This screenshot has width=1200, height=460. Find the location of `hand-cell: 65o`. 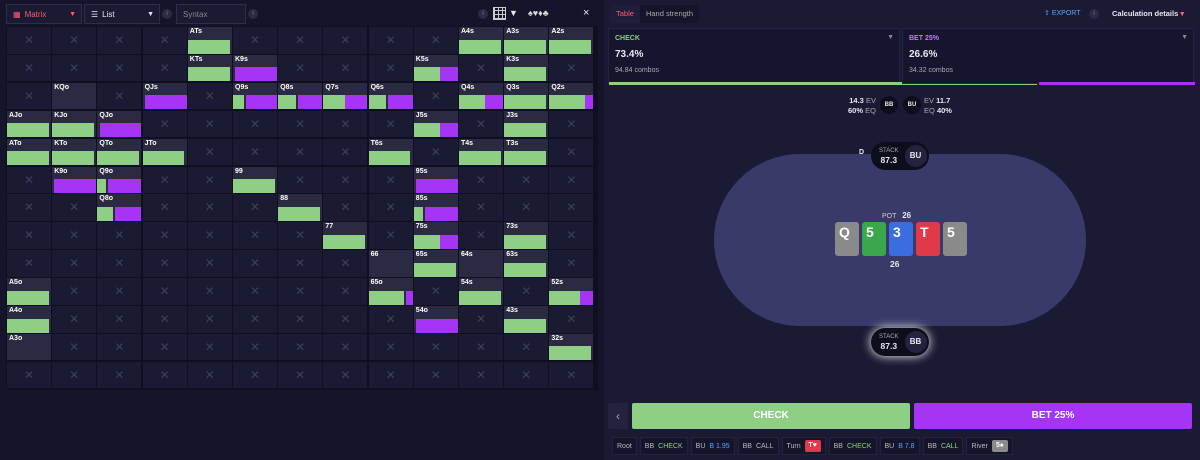

hand-cell: 65o is located at coordinates (390, 291).